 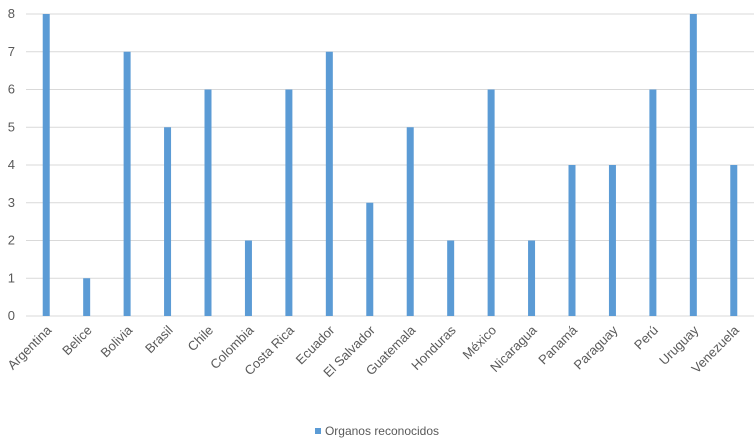 What do you see at coordinates (46, 165) in the screenshot?
I see `bar-argentina` at bounding box center [46, 165].